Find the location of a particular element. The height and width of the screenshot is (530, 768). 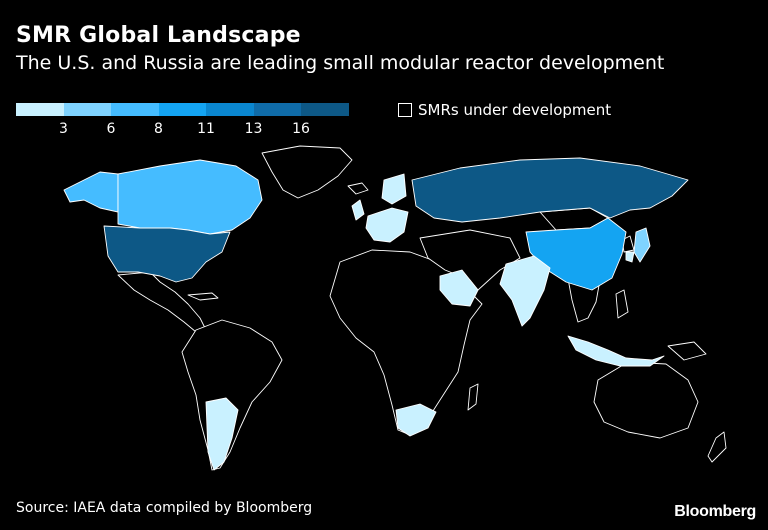

region-australia is located at coordinates (646, 400).